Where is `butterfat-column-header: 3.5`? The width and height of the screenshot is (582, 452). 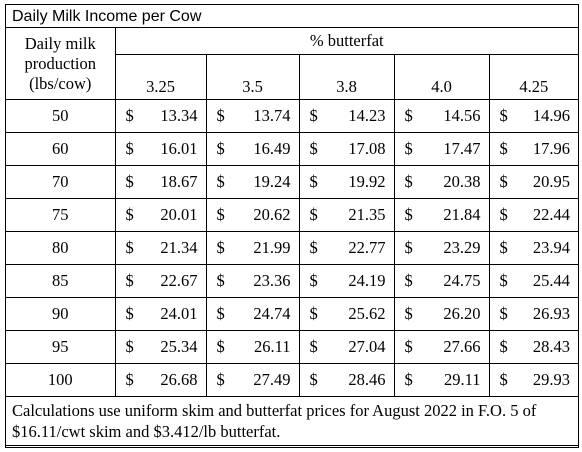 butterfat-column-header: 3.5 is located at coordinates (252, 77).